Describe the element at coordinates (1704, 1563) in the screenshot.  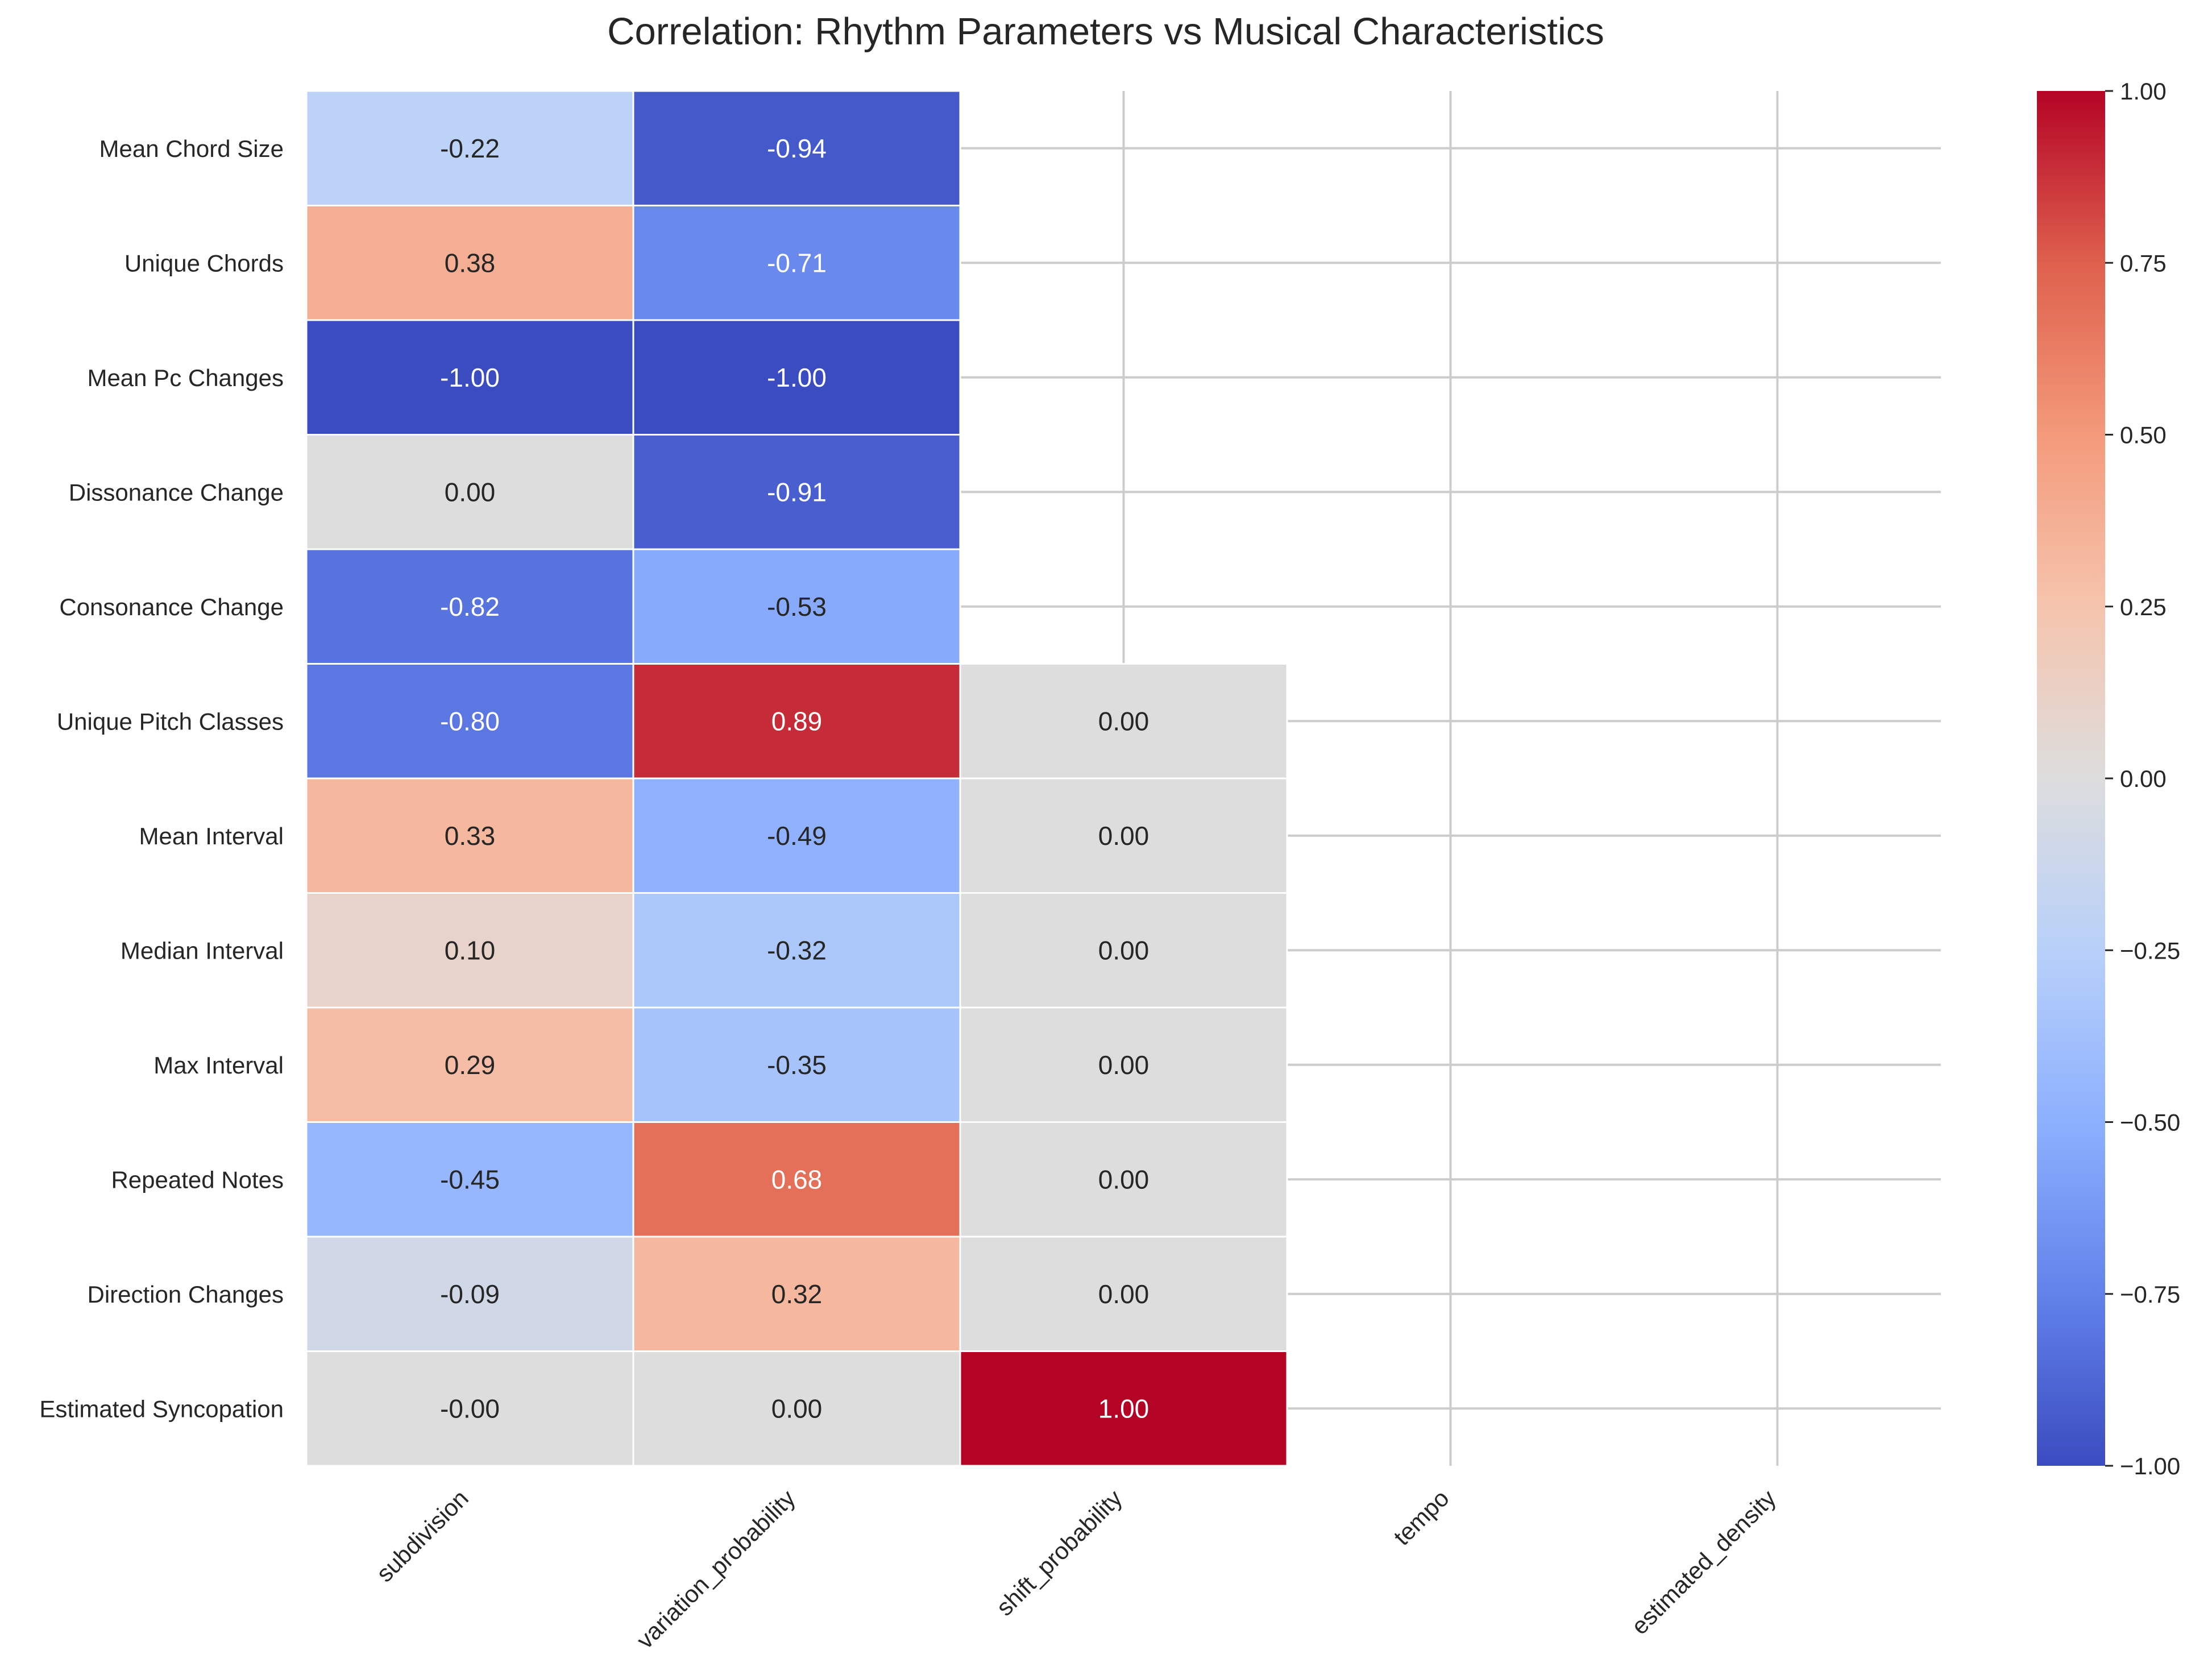
I see `x-tick-label: estimated_density` at that location.